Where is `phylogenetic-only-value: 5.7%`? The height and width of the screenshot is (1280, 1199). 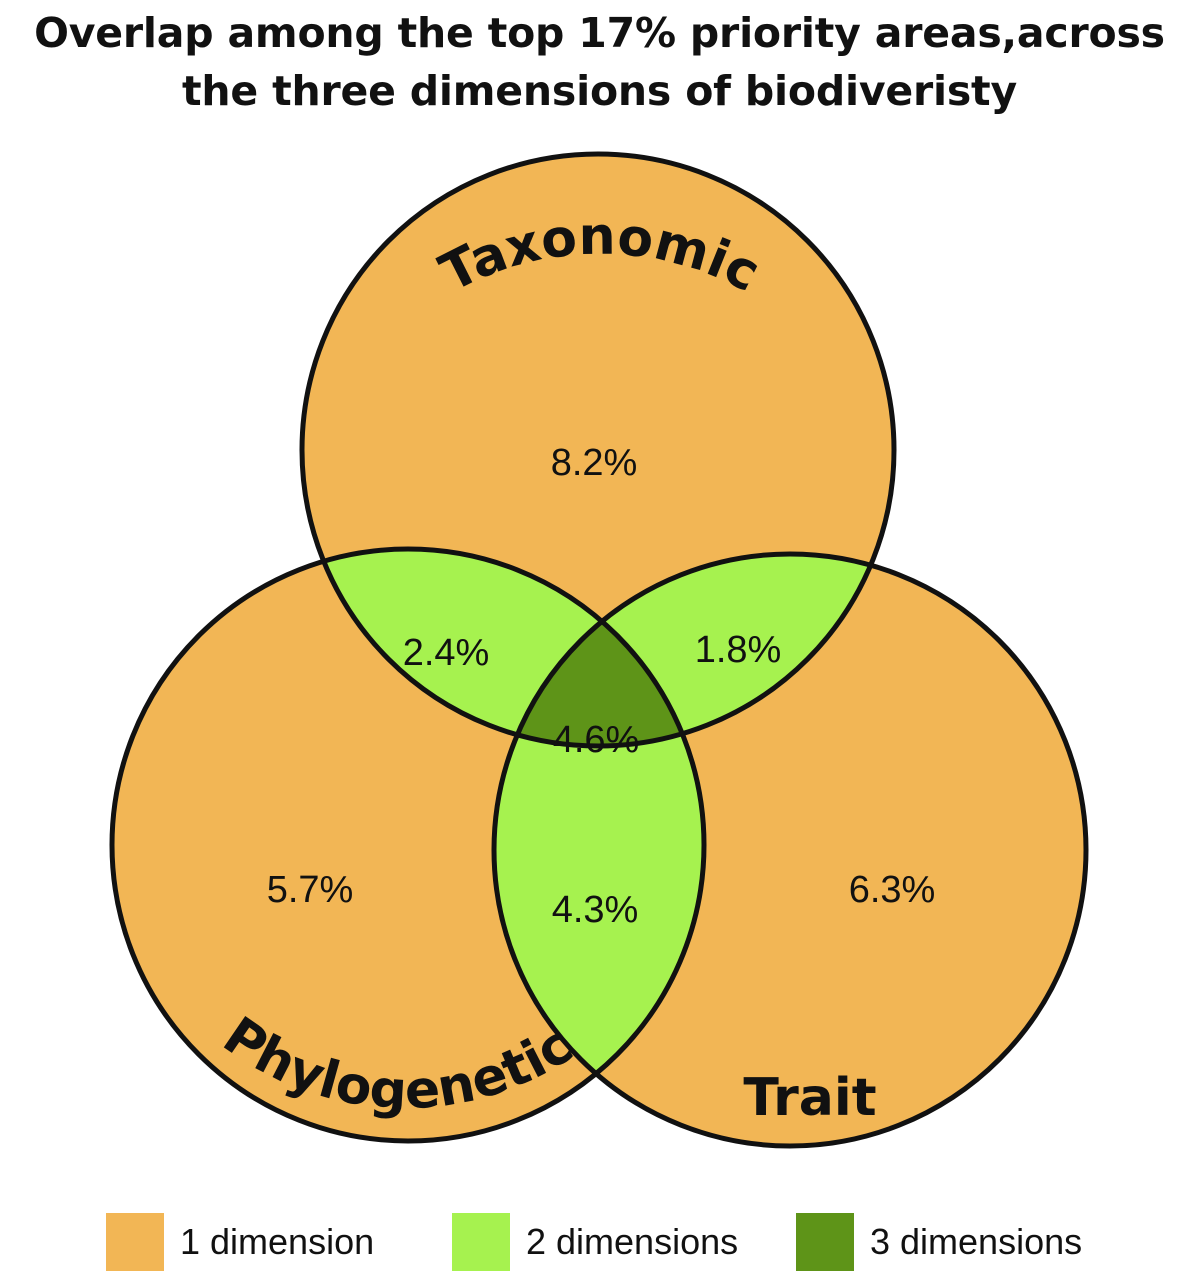 phylogenetic-only-value: 5.7% is located at coordinates (310, 890).